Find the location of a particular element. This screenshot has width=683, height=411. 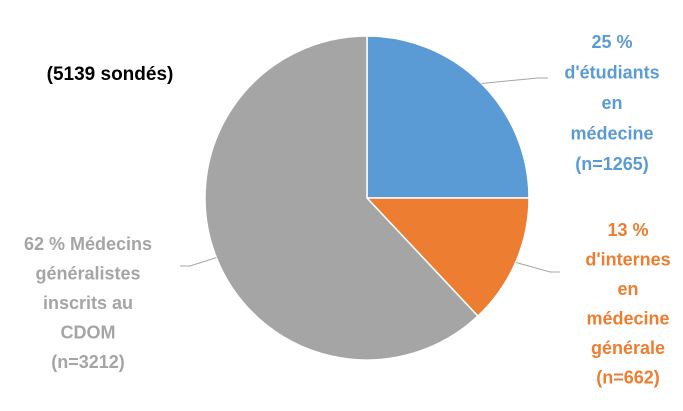

slice-label-1: 25 % d'étudiants en médecine (n=1265) is located at coordinates (611, 103).